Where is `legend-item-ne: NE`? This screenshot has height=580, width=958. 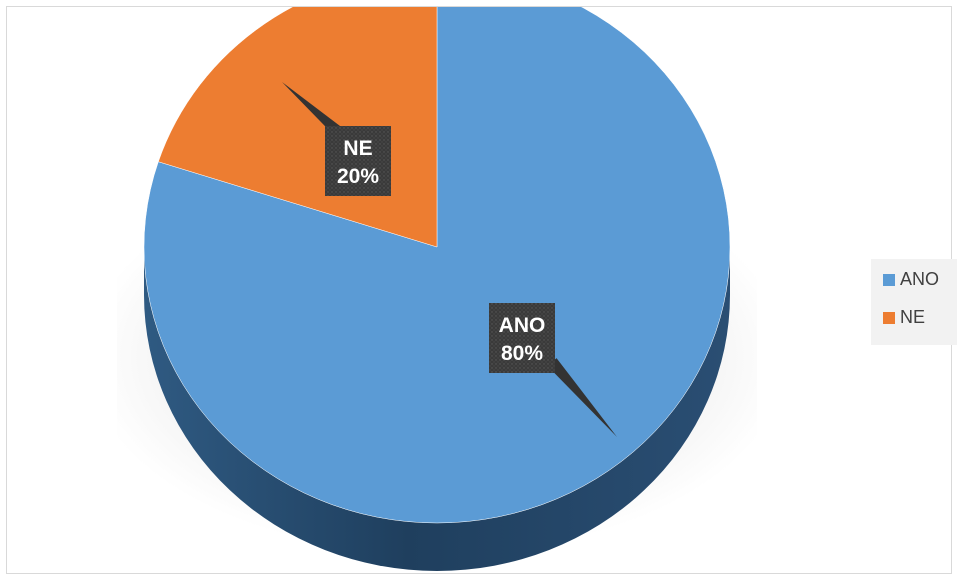 legend-item-ne: NE is located at coordinates (904, 317).